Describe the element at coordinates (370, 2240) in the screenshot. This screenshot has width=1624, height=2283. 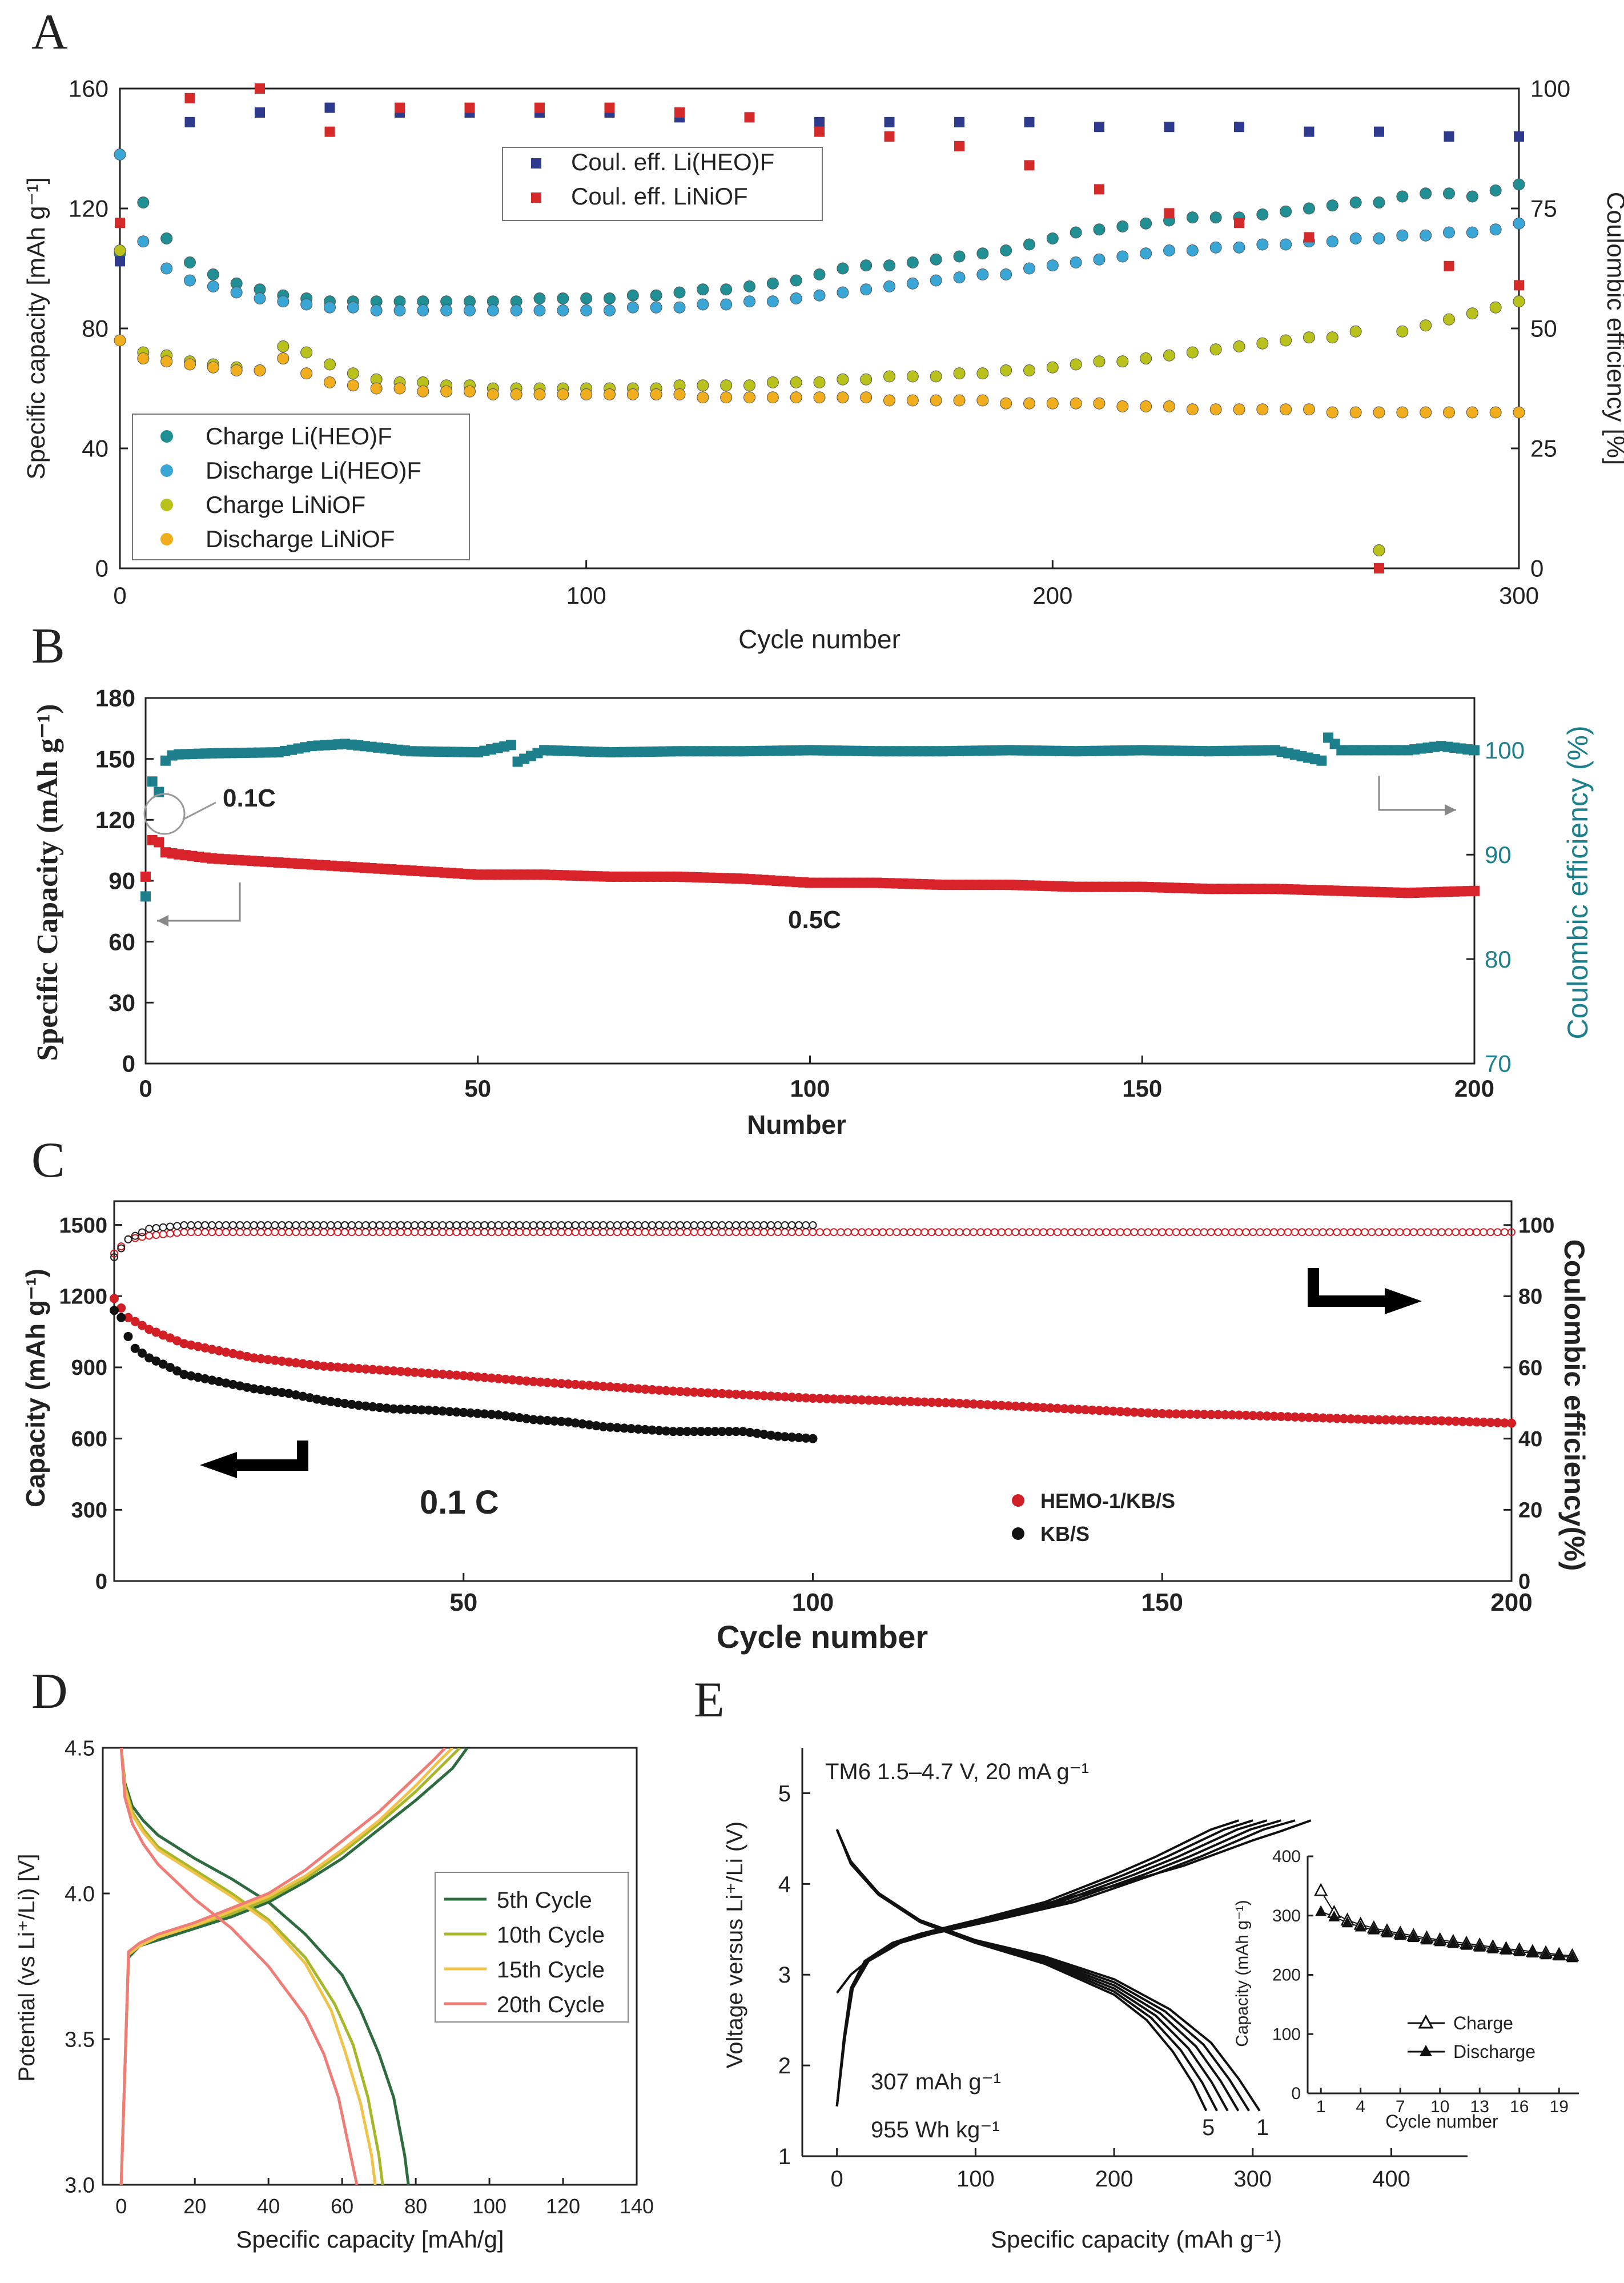
I see `x-axis-label-d: Specific capacity [mAh/g]` at that location.